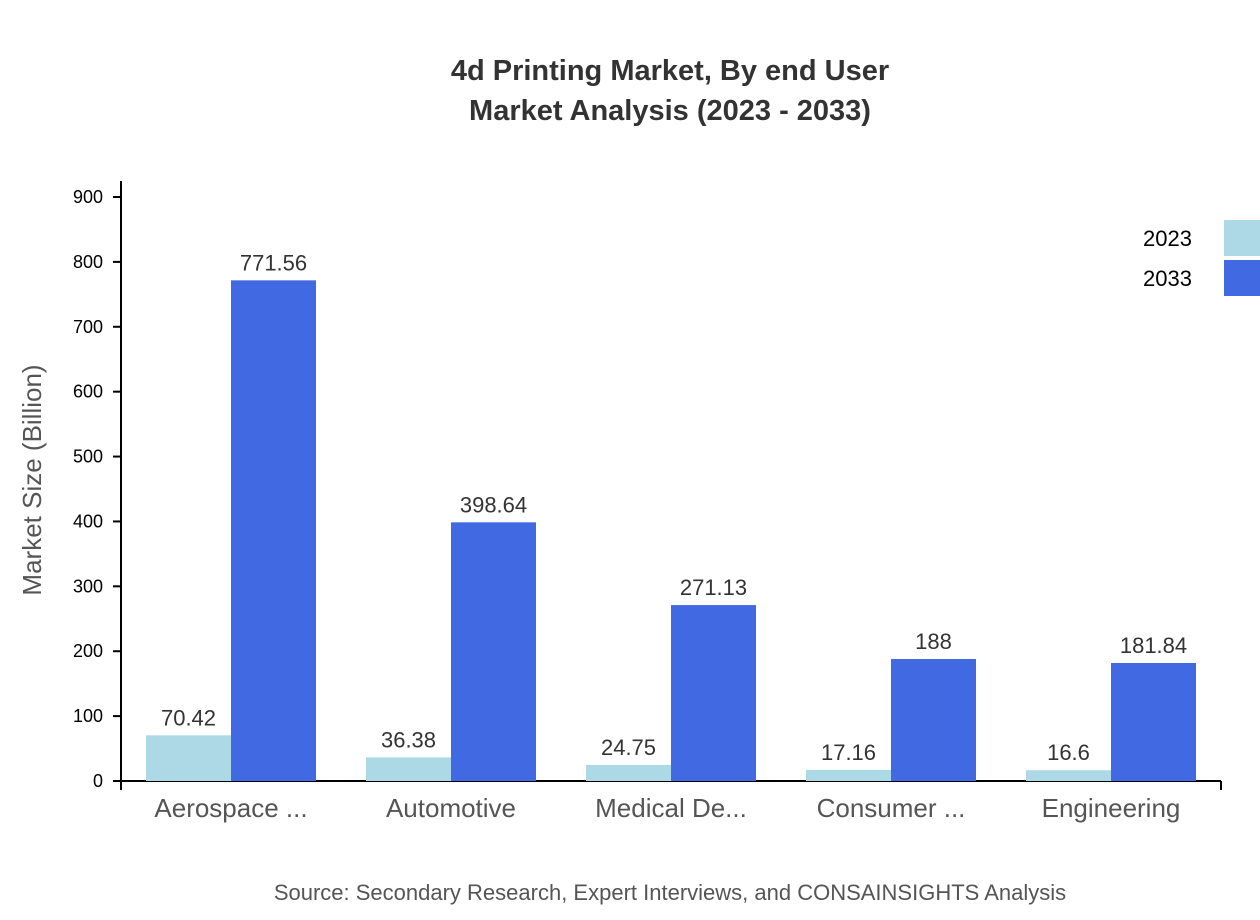  What do you see at coordinates (408, 739) in the screenshot?
I see `data-label: 36.38` at bounding box center [408, 739].